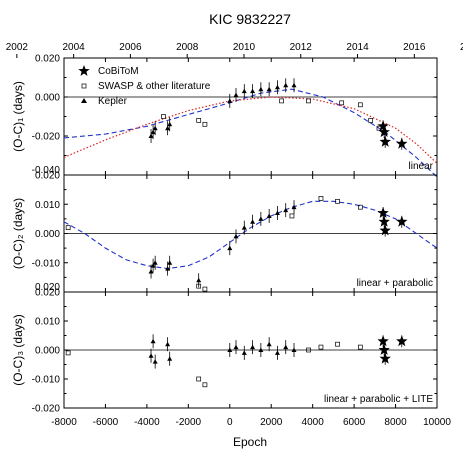 This screenshot has height=463, width=463. Describe the element at coordinates (354, 422) in the screenshot. I see `x-tick-label: 6000` at that location.